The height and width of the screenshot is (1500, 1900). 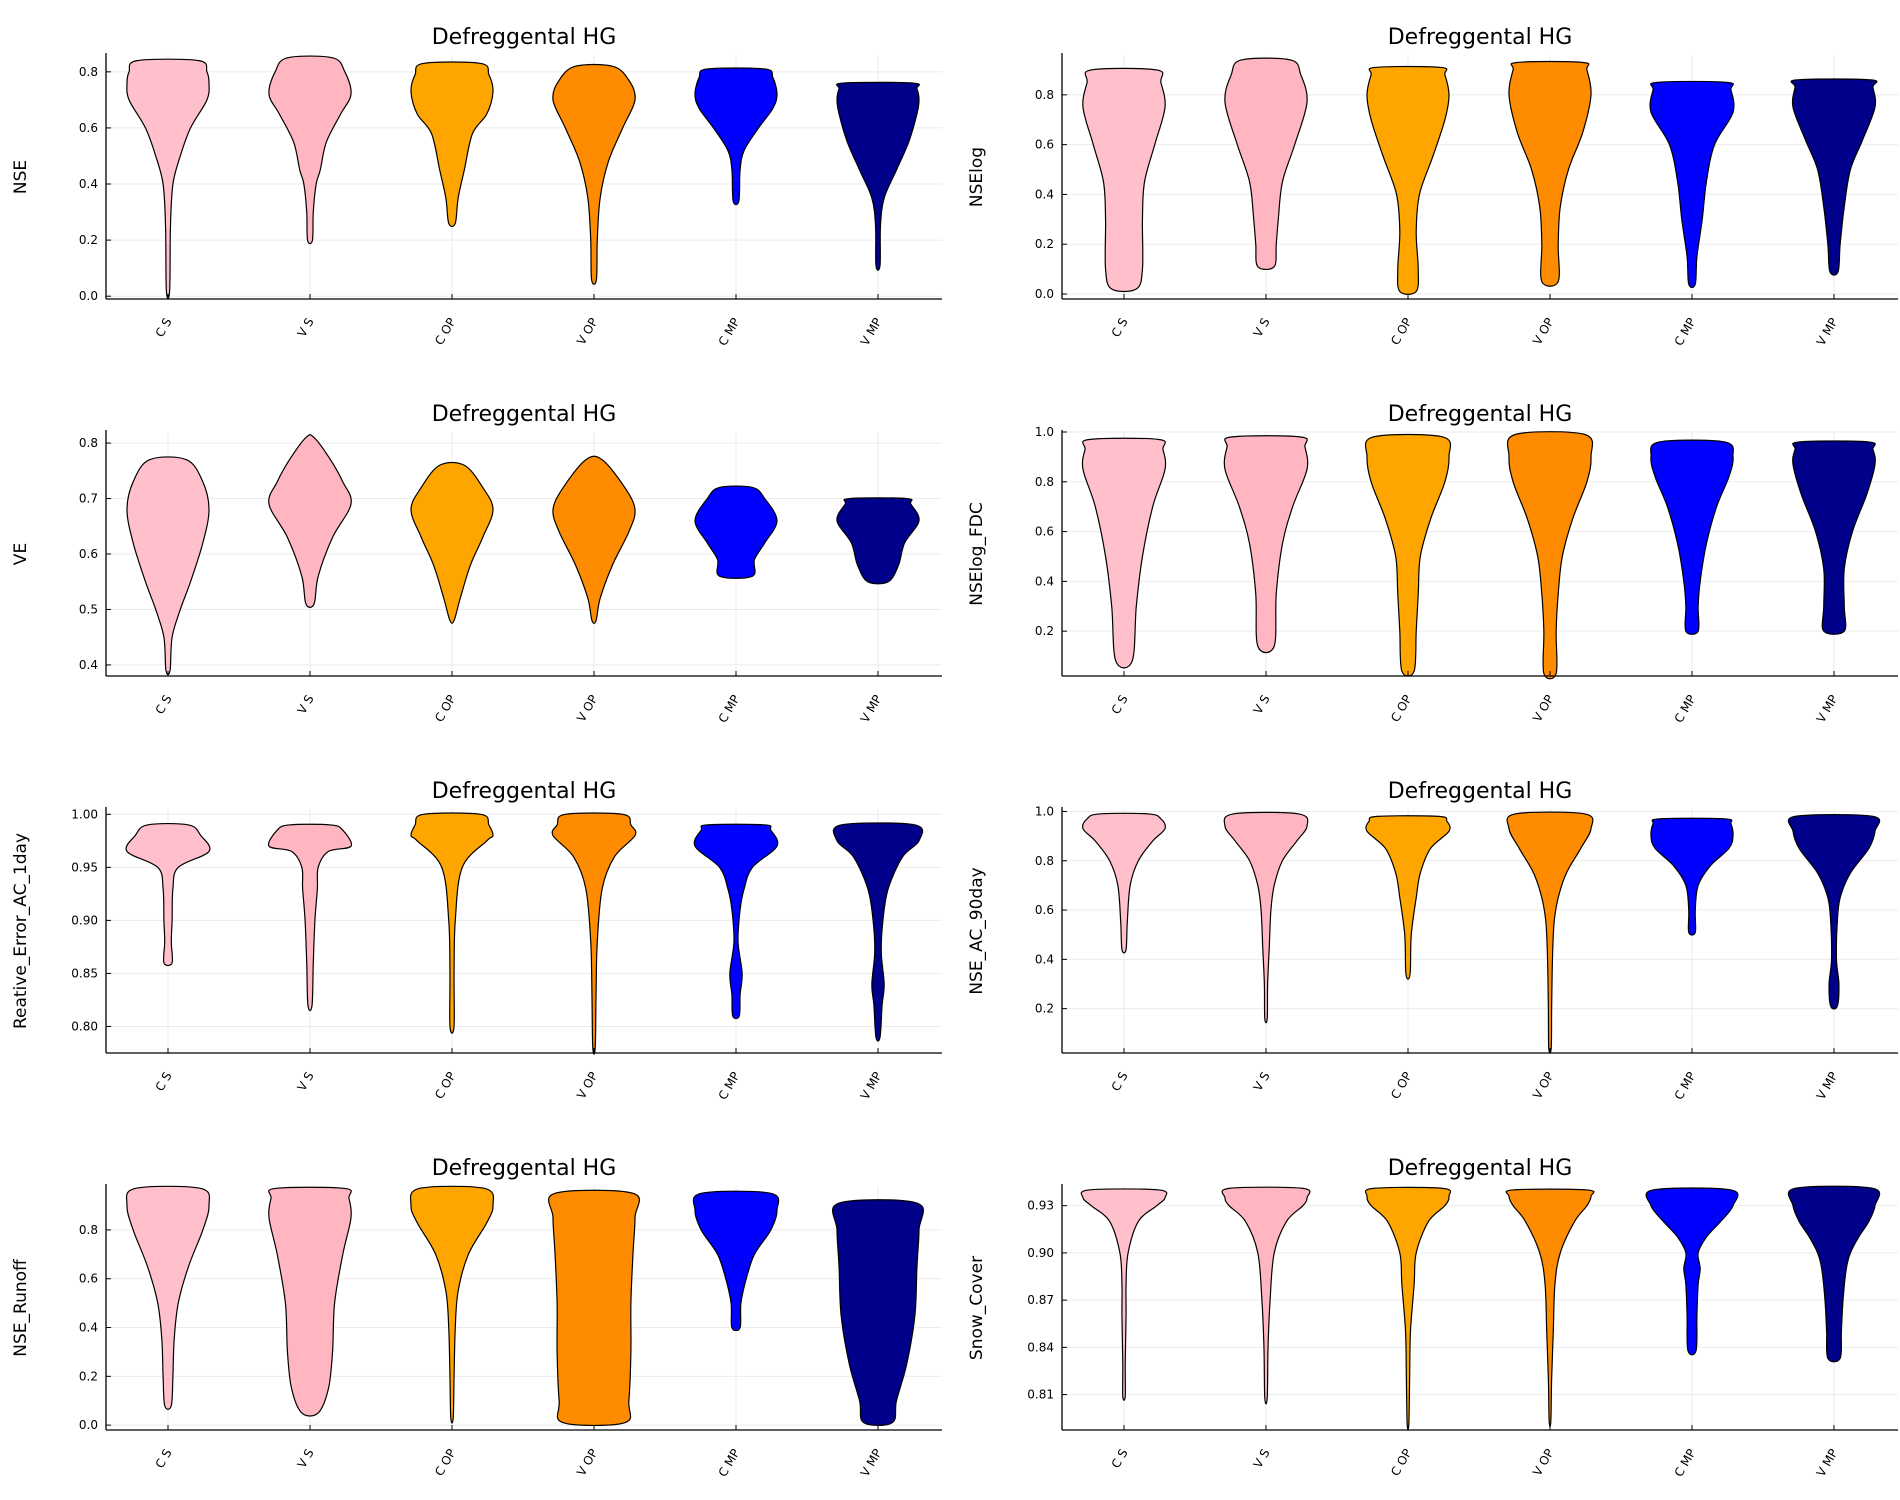 What do you see at coordinates (21, 177) in the screenshot?
I see `y-axis-label: NSE` at bounding box center [21, 177].